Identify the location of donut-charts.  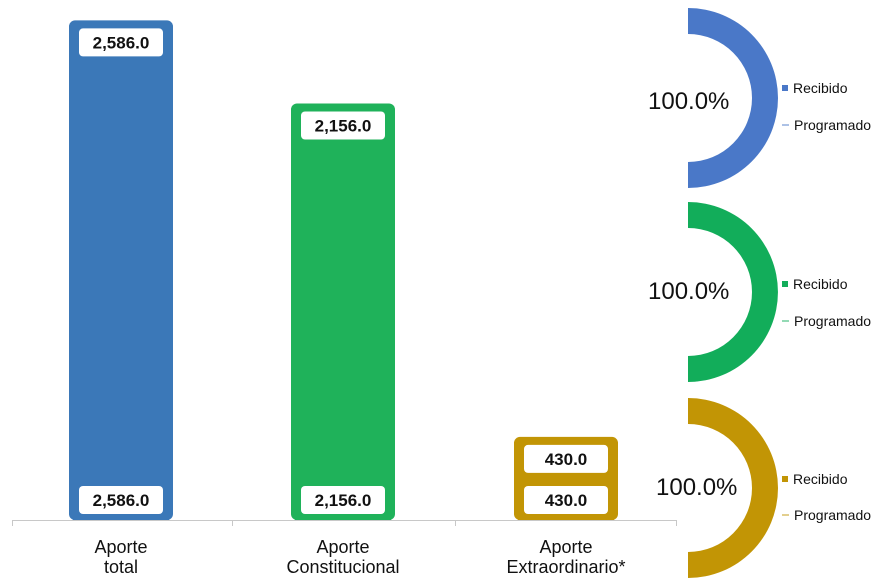
(733, 293).